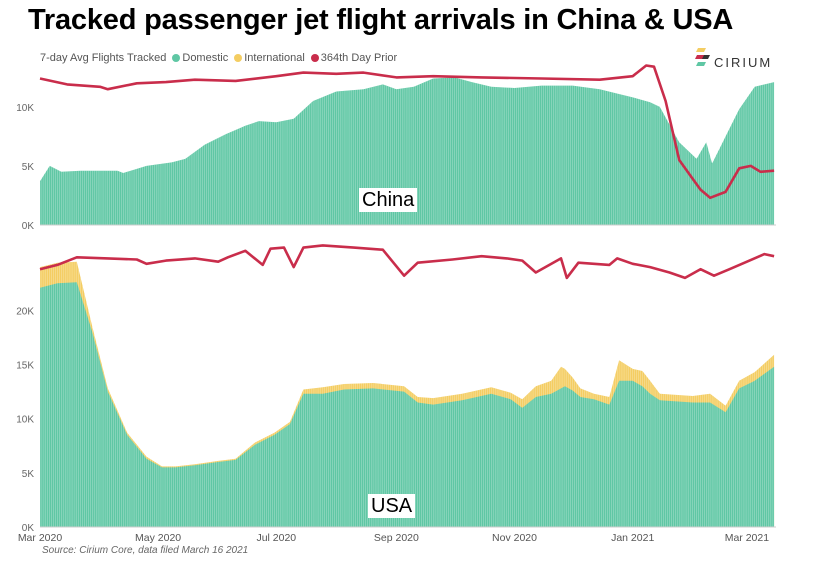 The image size is (825, 564). What do you see at coordinates (28, 474) in the screenshot?
I see `usa-y-tick-label: 5K` at bounding box center [28, 474].